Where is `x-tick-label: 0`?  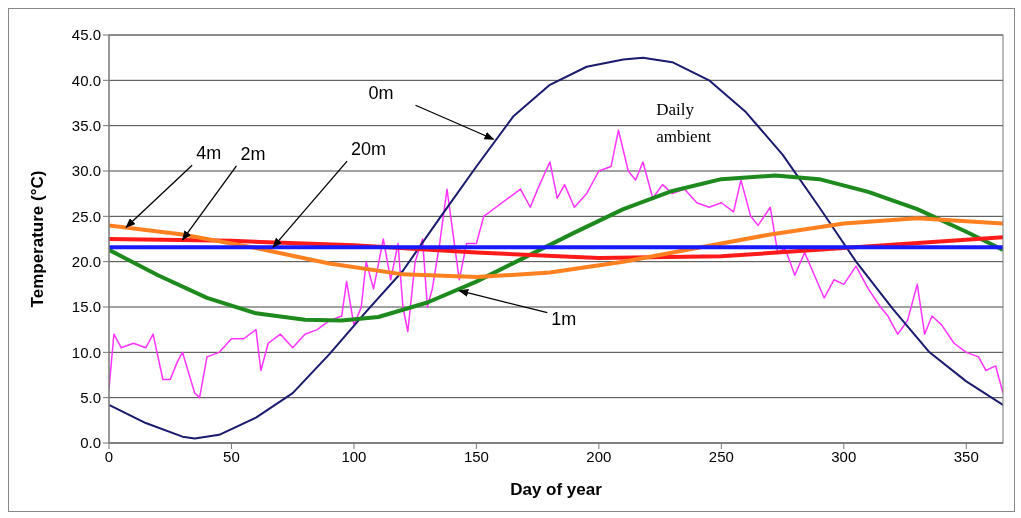 x-tick-label: 0 is located at coordinates (109, 456).